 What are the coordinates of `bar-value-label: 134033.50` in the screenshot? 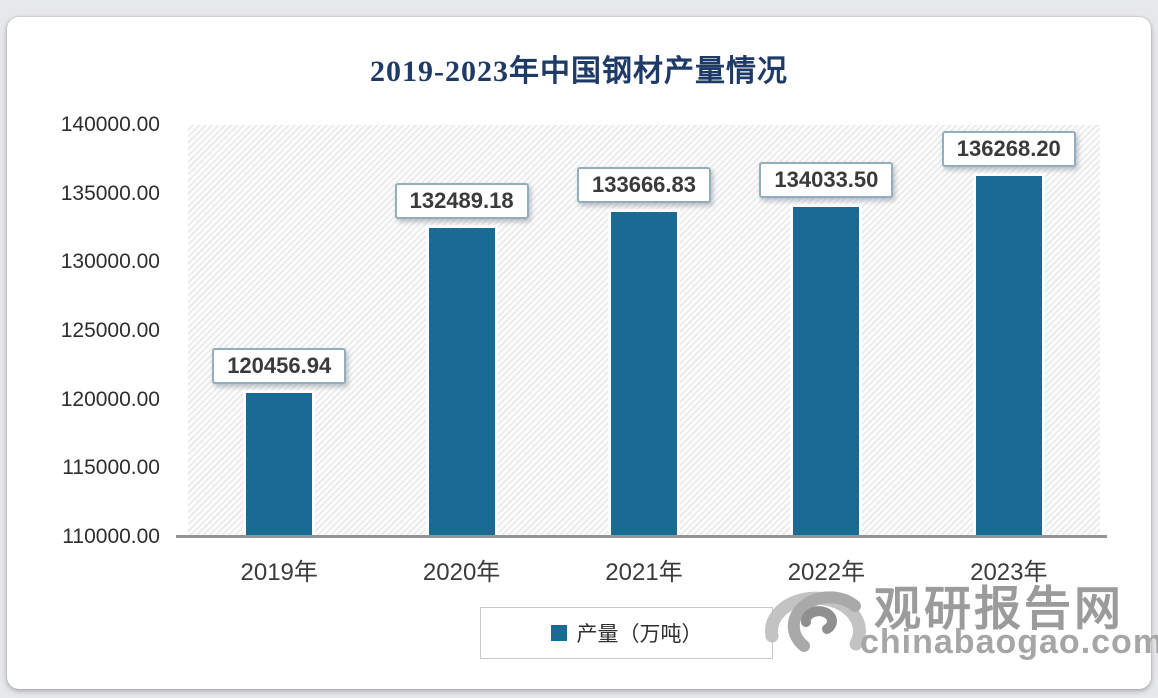 It's located at (826, 179).